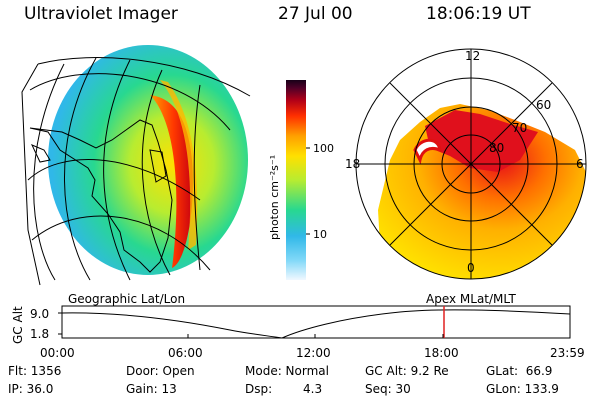  Describe the element at coordinates (580, 164) in the screenshot. I see `mlt-label-6: 6` at that location.